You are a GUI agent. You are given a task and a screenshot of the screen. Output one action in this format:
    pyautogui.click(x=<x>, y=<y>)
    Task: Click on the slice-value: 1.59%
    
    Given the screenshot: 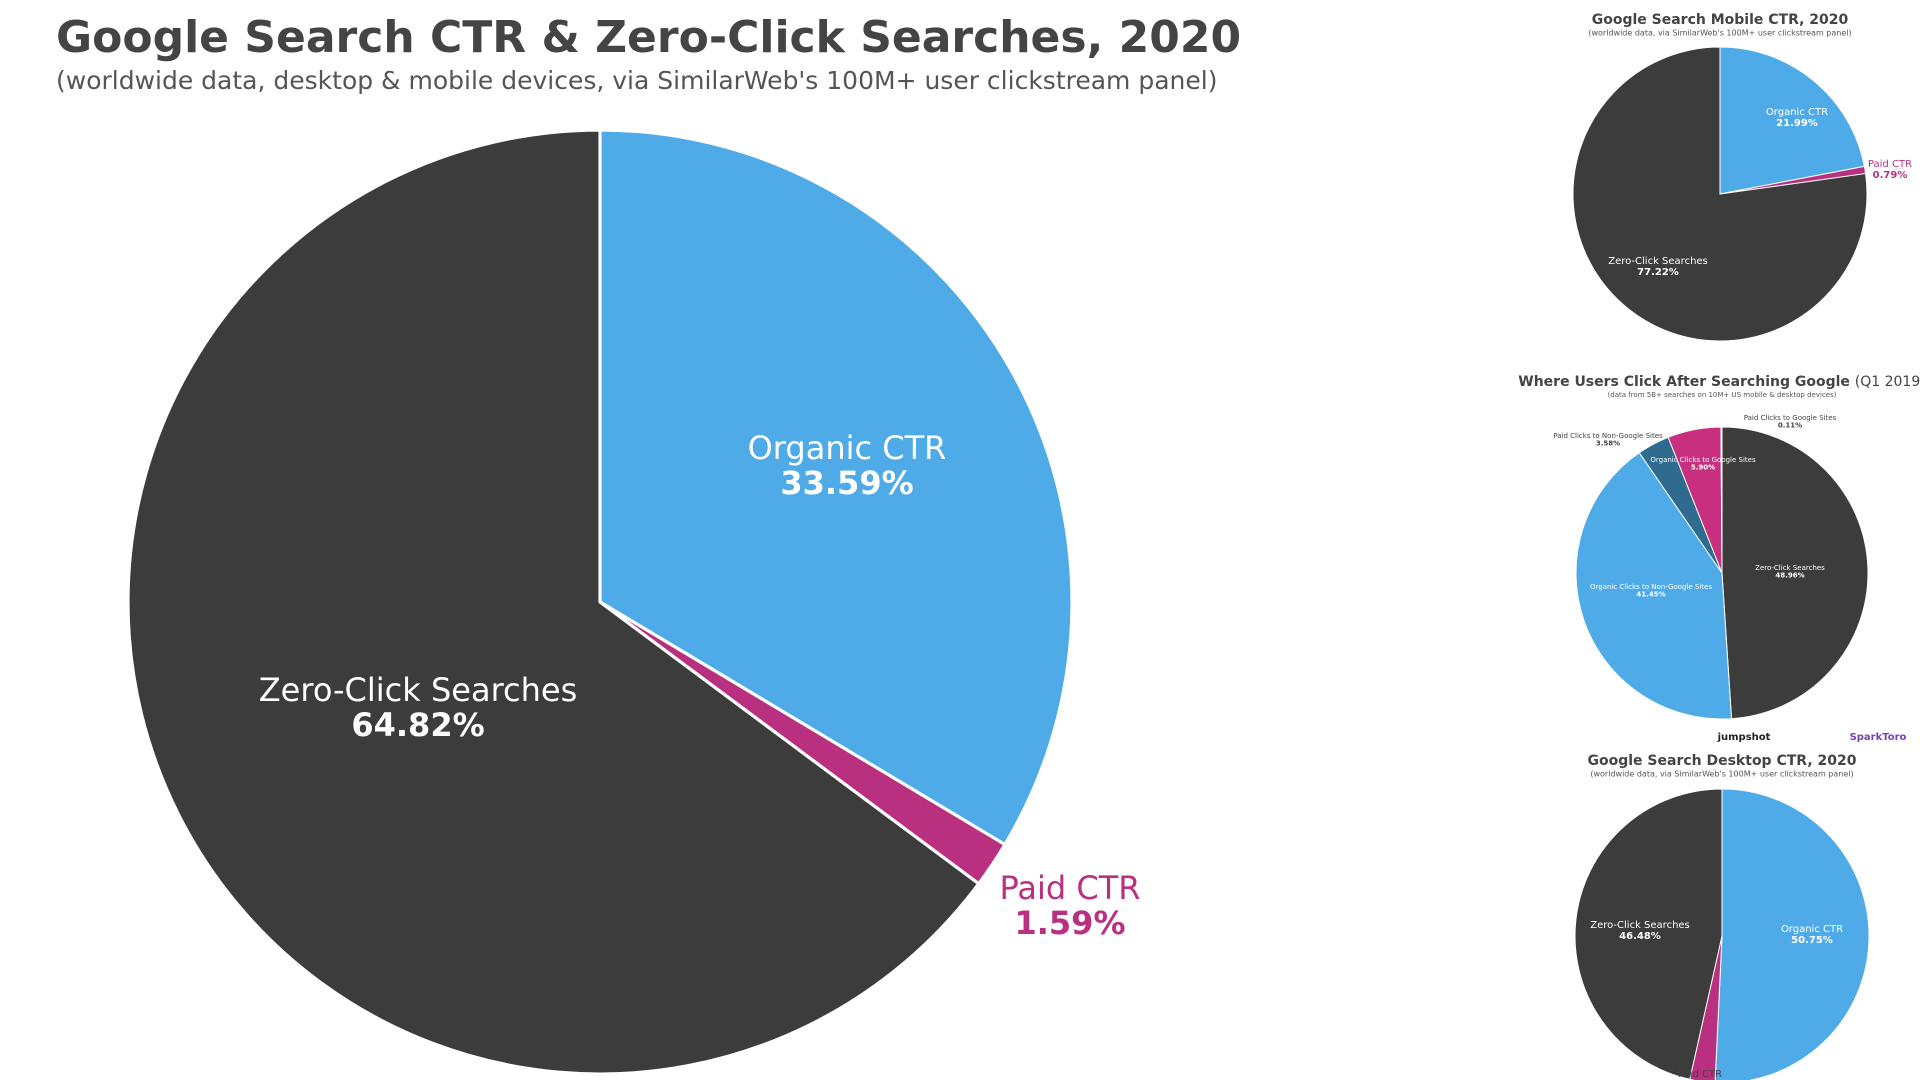 What is the action you would take?
    pyautogui.click(x=1069, y=923)
    